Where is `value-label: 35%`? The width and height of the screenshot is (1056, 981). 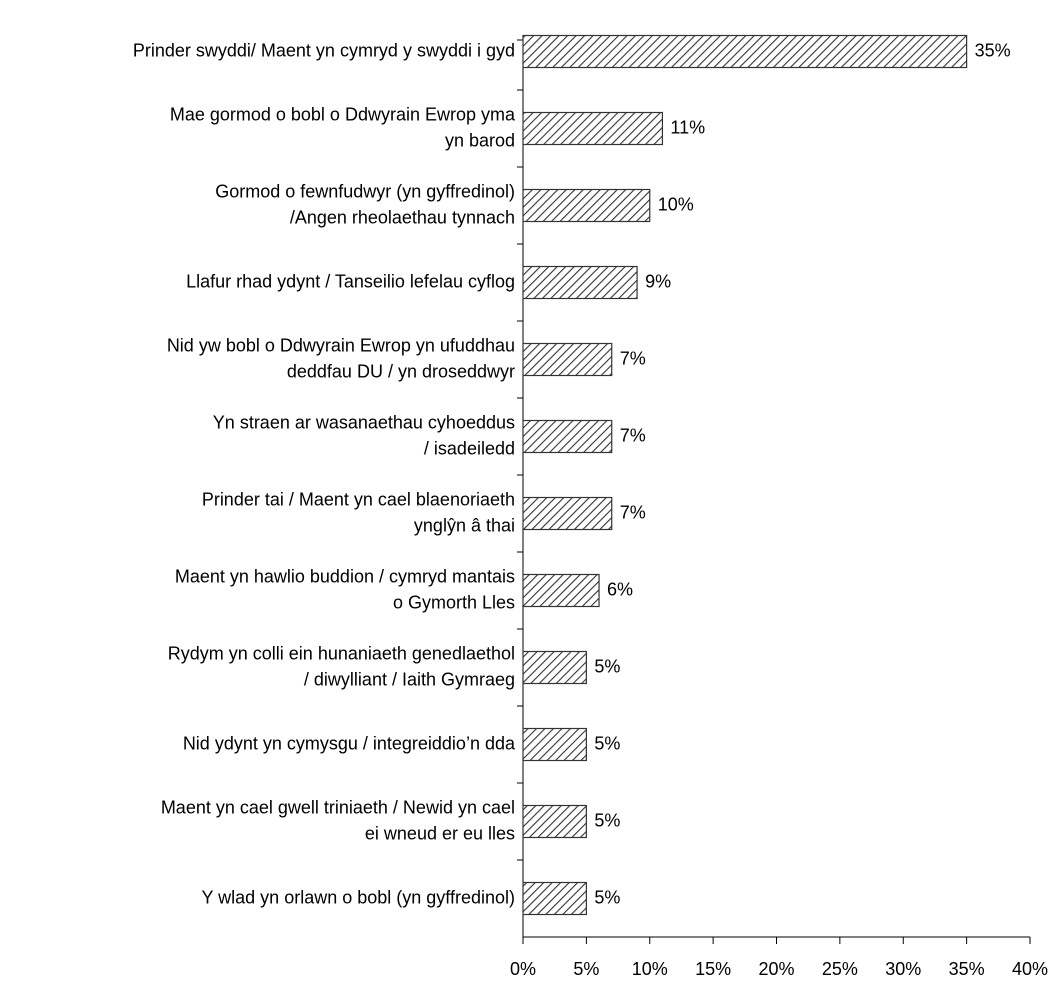
value-label: 35% is located at coordinates (993, 50).